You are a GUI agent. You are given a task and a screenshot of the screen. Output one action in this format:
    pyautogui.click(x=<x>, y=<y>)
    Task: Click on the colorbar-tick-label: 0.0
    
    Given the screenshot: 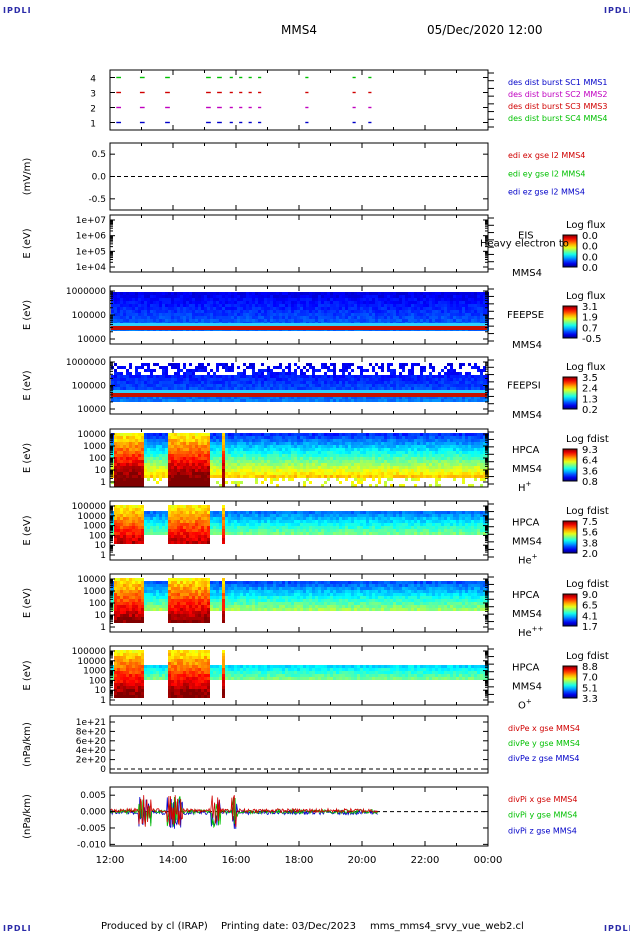 What is the action you would take?
    pyautogui.click(x=590, y=268)
    